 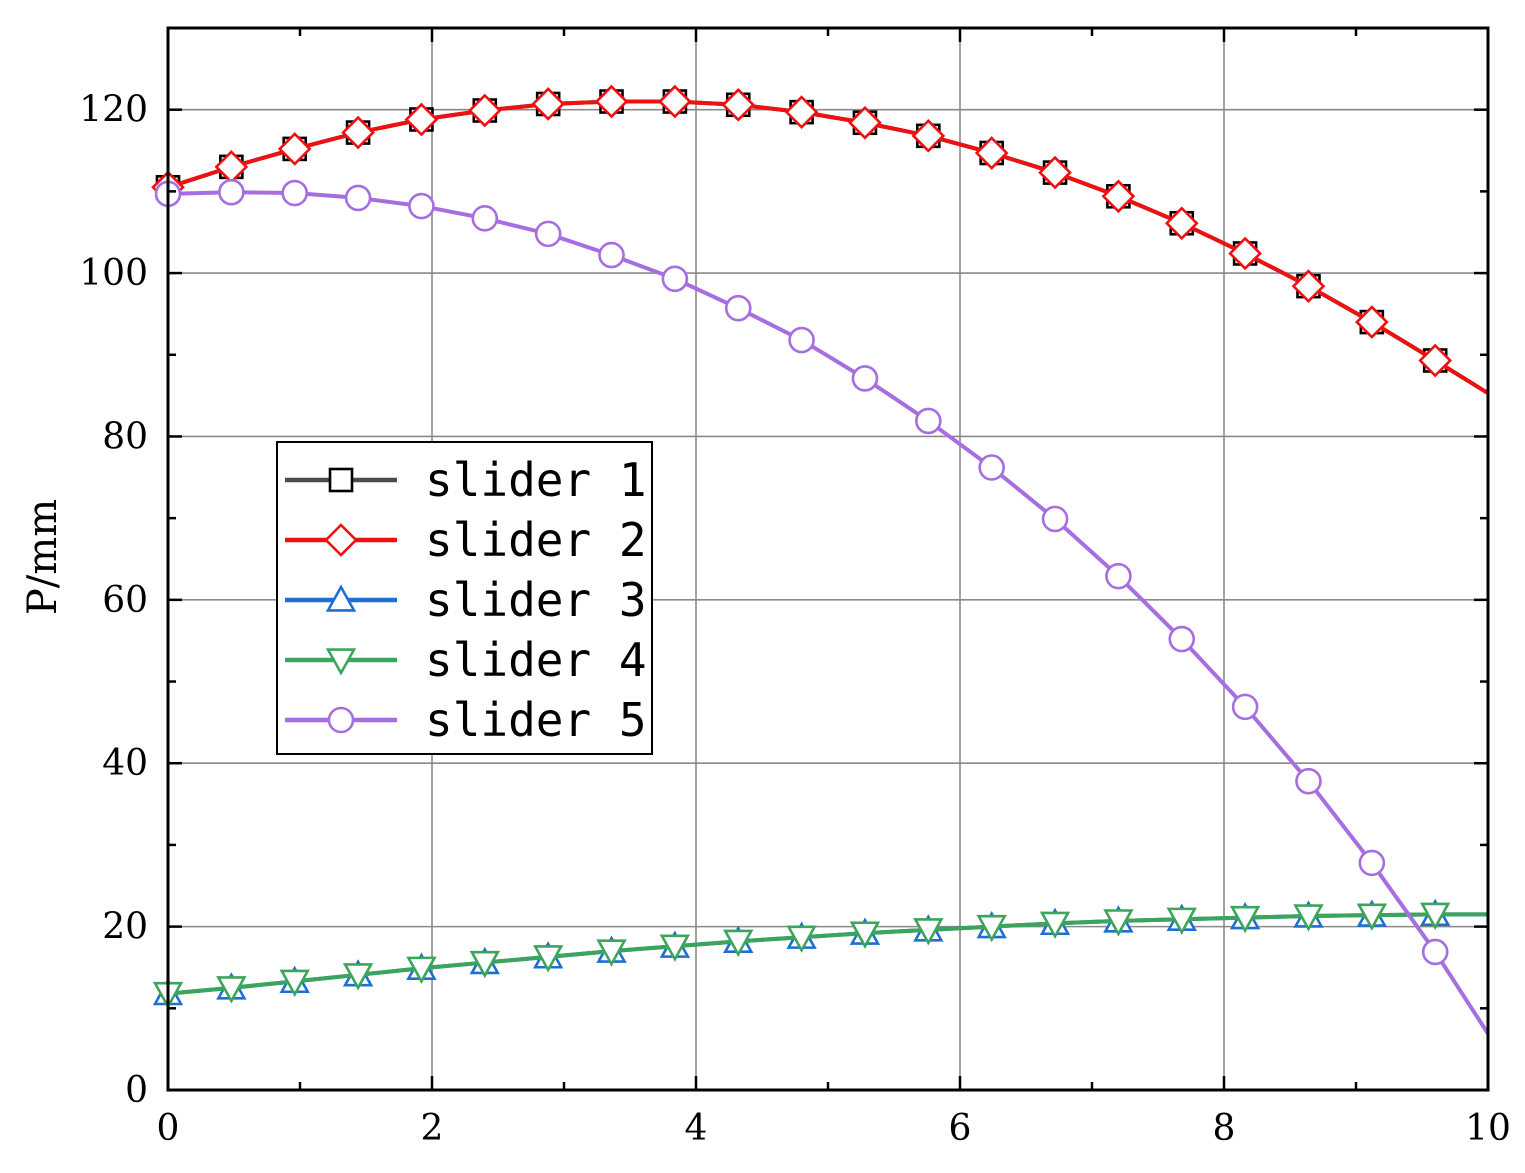 What do you see at coordinates (536, 720) in the screenshot?
I see `legend-label: slider 5` at bounding box center [536, 720].